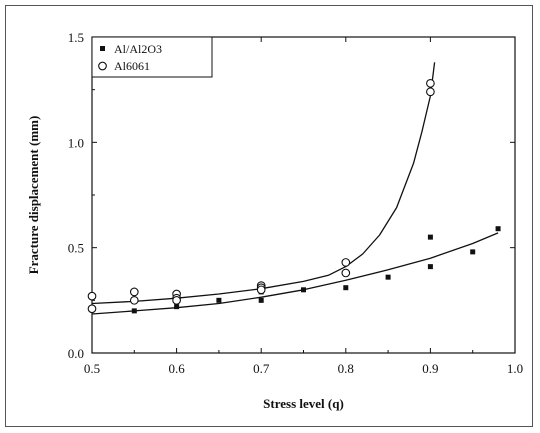 The image size is (540, 433). I want to click on x-tick-label: 1.0, so click(515, 368).